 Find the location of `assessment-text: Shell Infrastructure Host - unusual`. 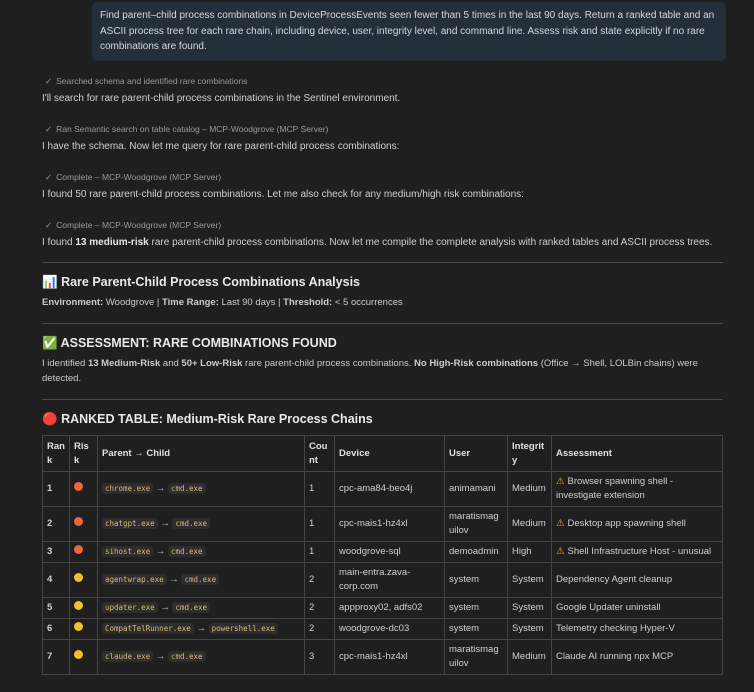

assessment-text: Shell Infrastructure Host - unusual is located at coordinates (639, 551).